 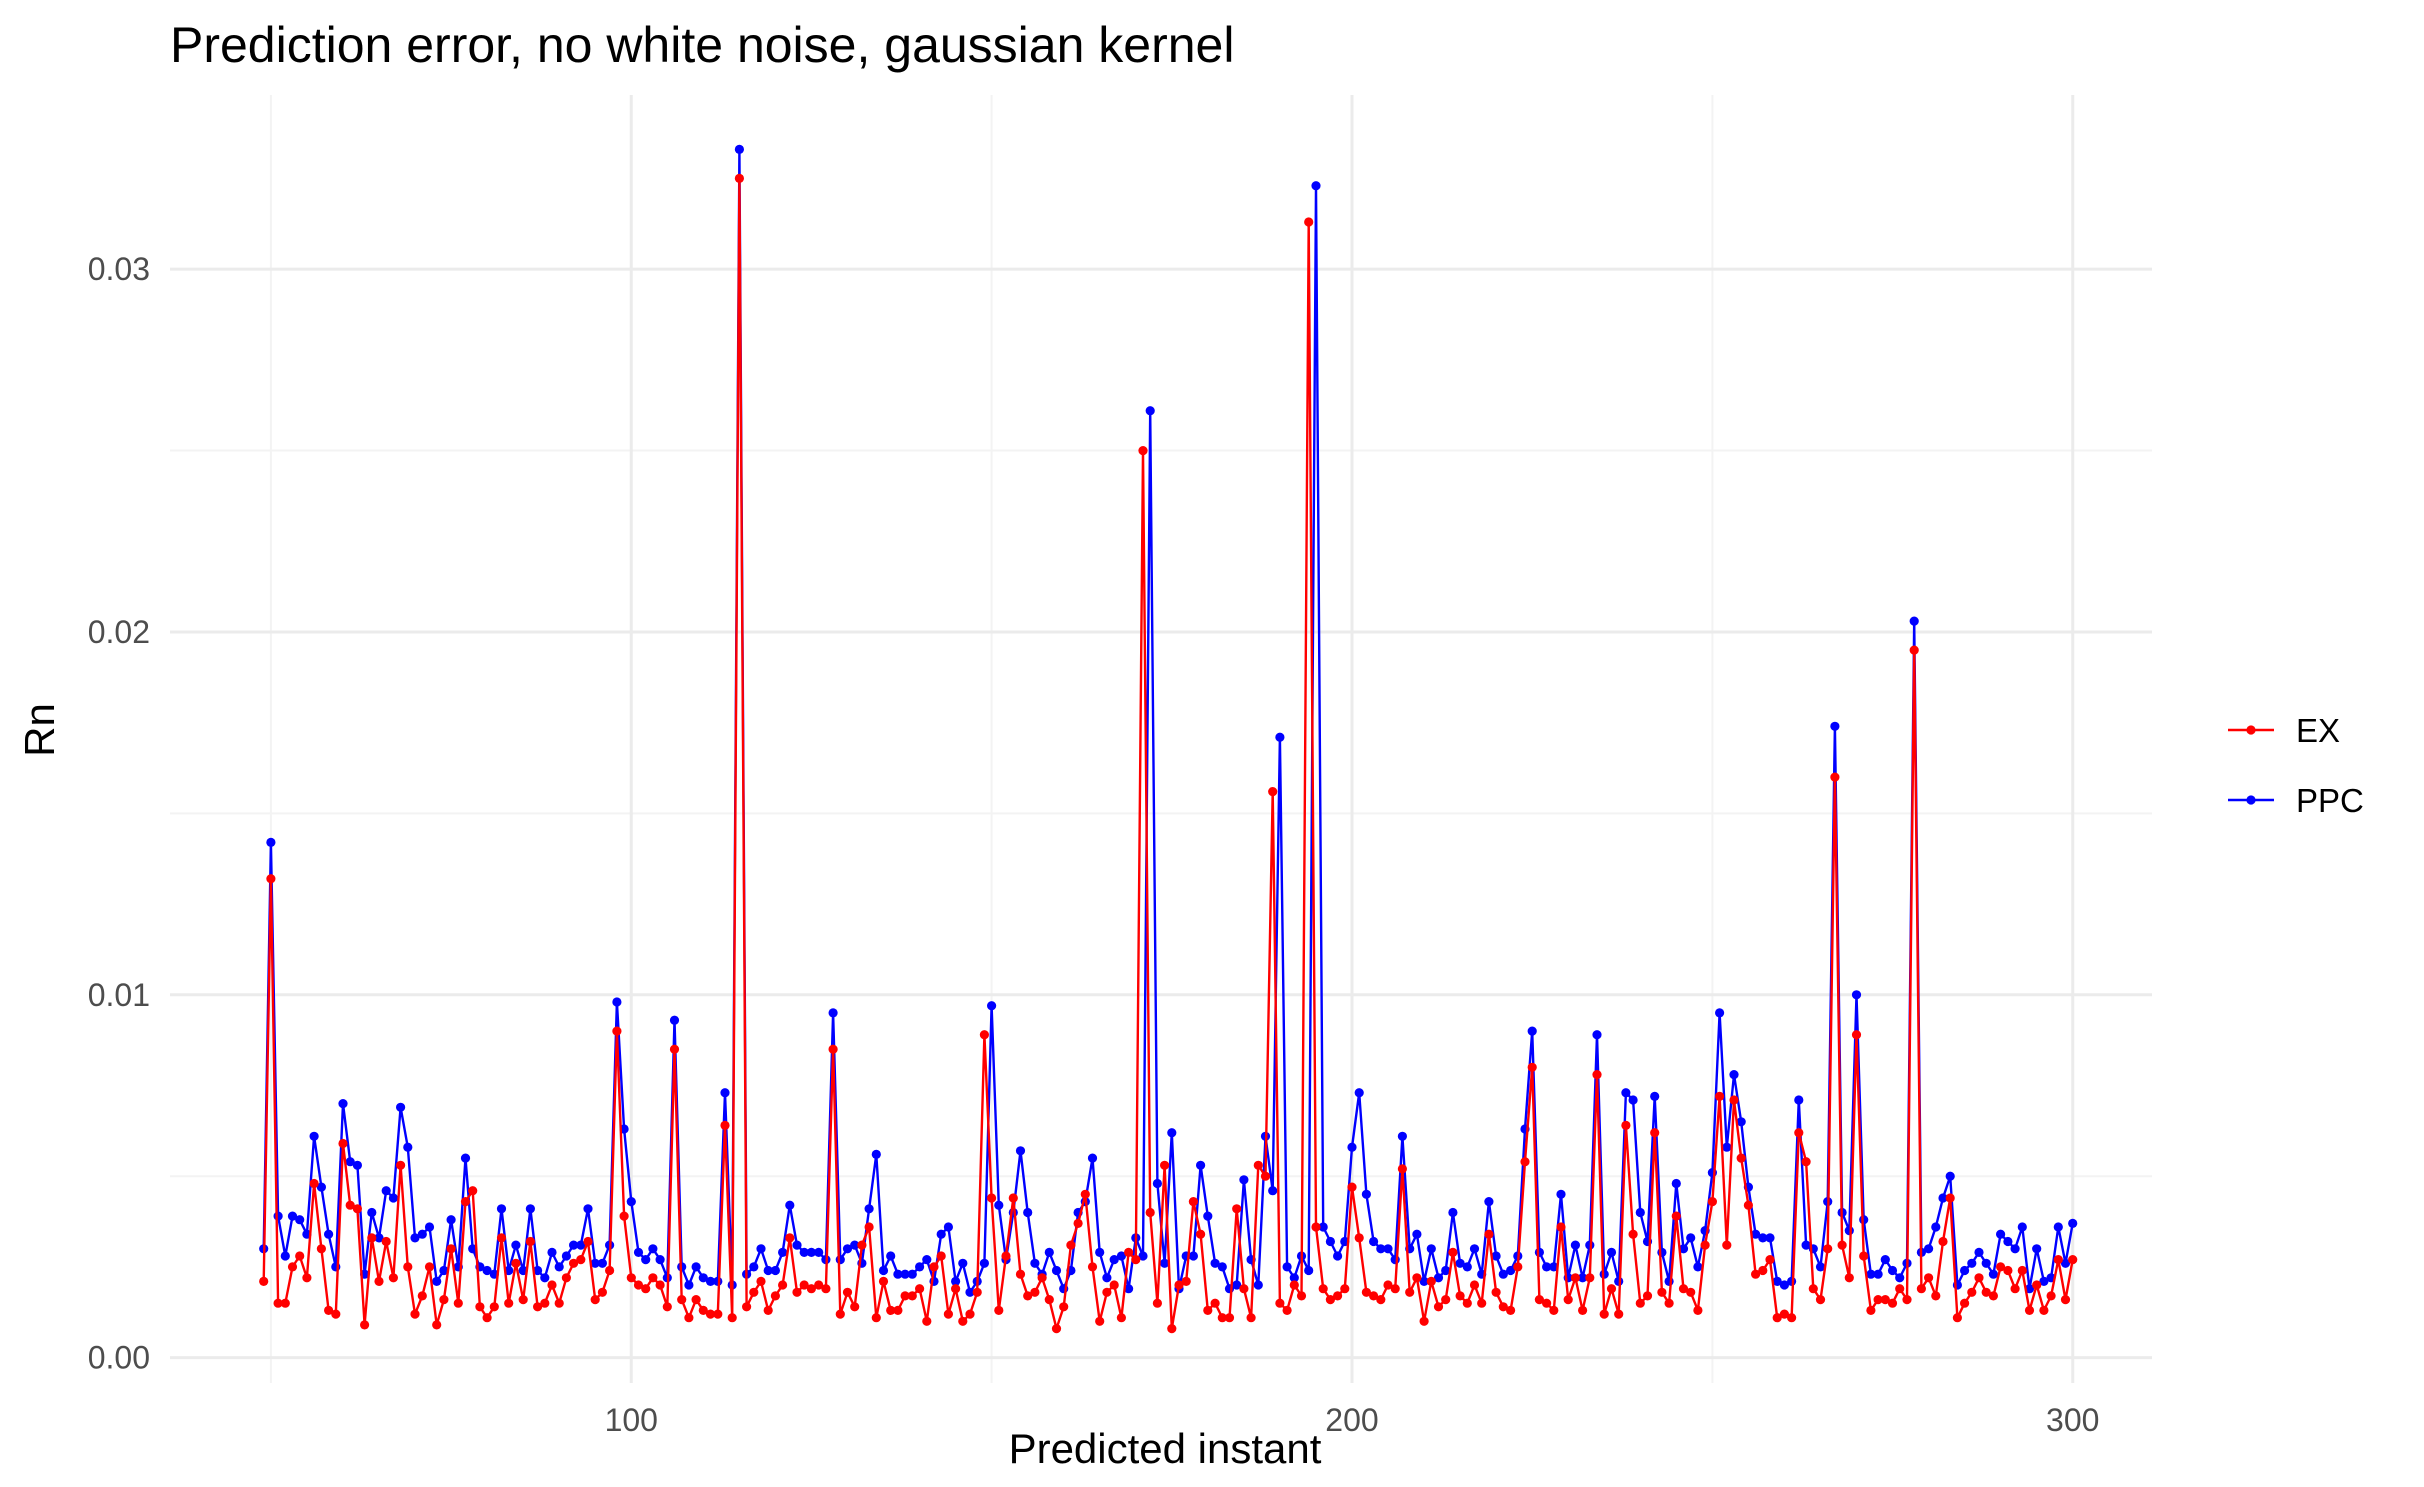 I want to click on legend: EX PPC, so click(x=2296, y=765).